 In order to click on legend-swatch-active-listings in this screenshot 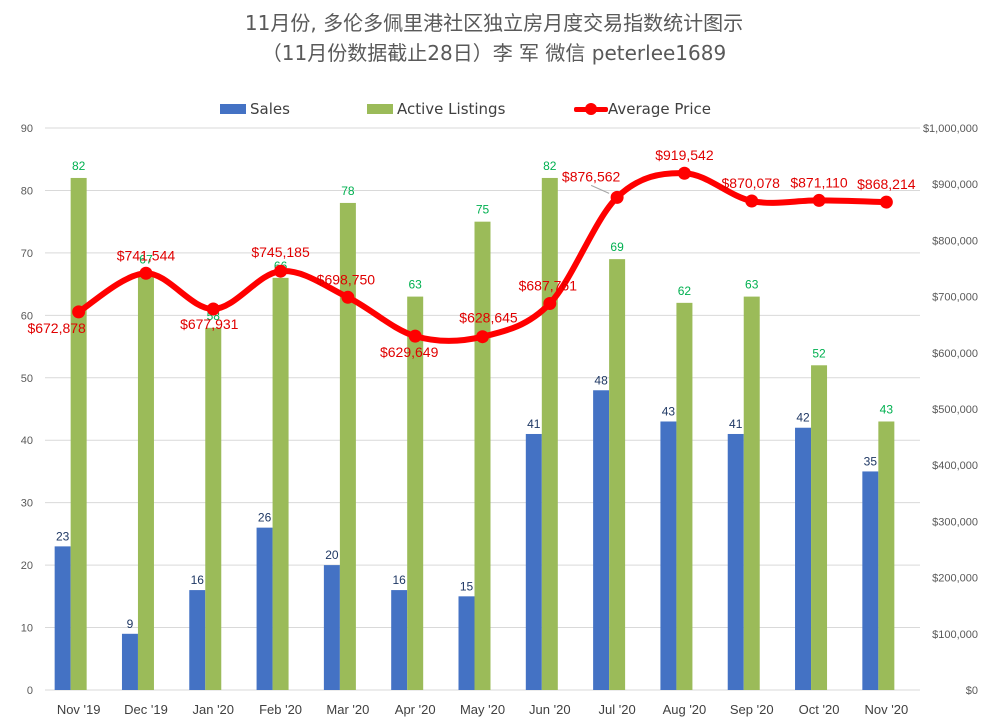, I will do `click(380, 109)`.